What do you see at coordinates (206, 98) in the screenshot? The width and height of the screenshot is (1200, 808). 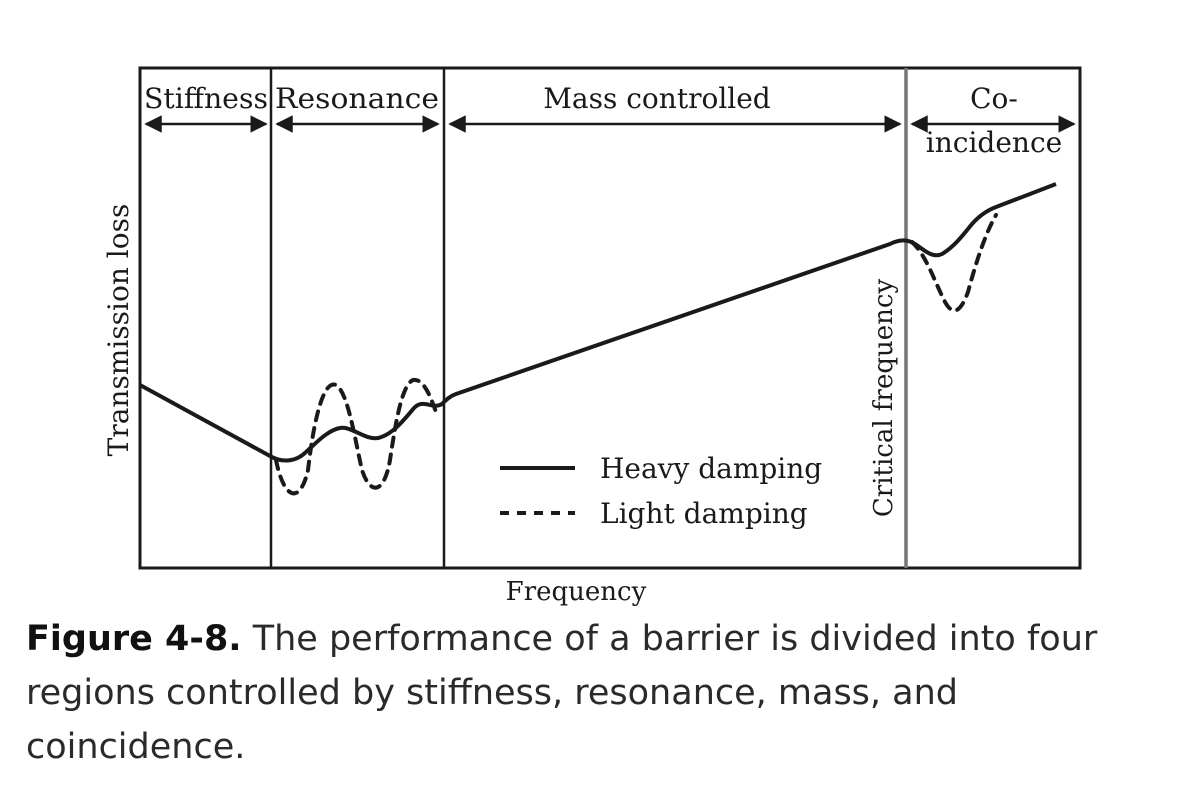 I see `region-label-stiffness: Stiffness` at bounding box center [206, 98].